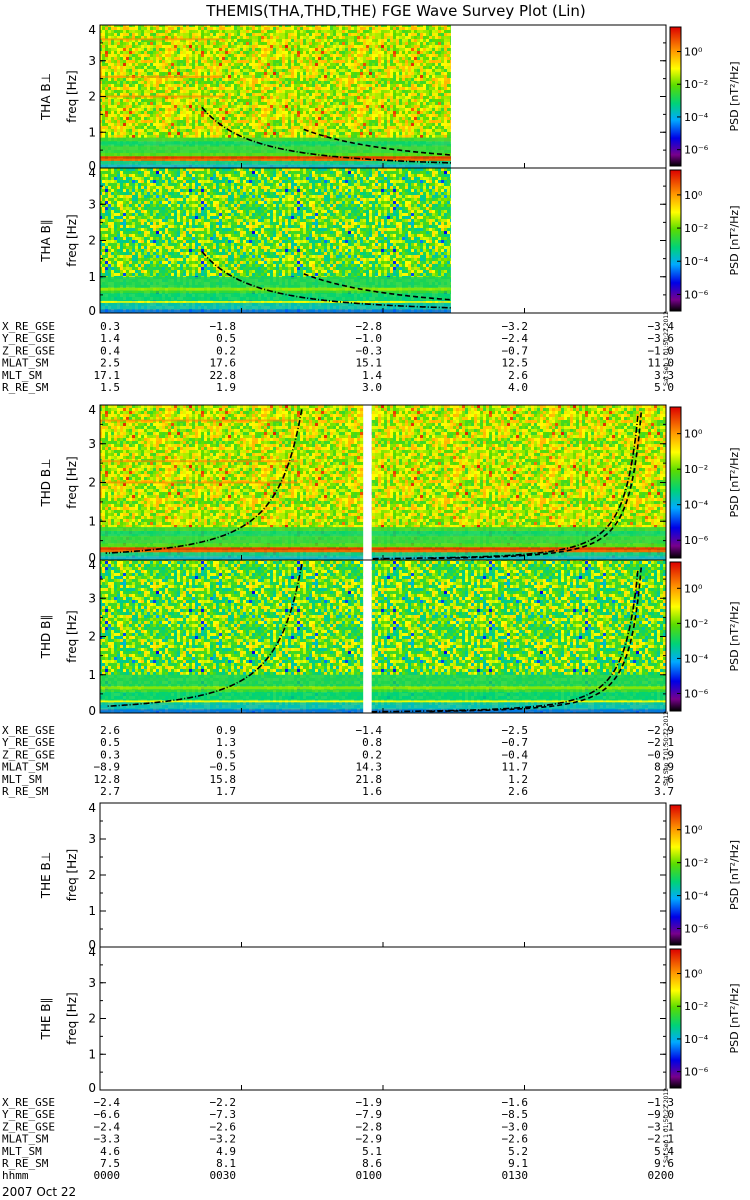  What do you see at coordinates (110, 742) in the screenshot?
I see `ephemeris-value: 0.5` at bounding box center [110, 742].